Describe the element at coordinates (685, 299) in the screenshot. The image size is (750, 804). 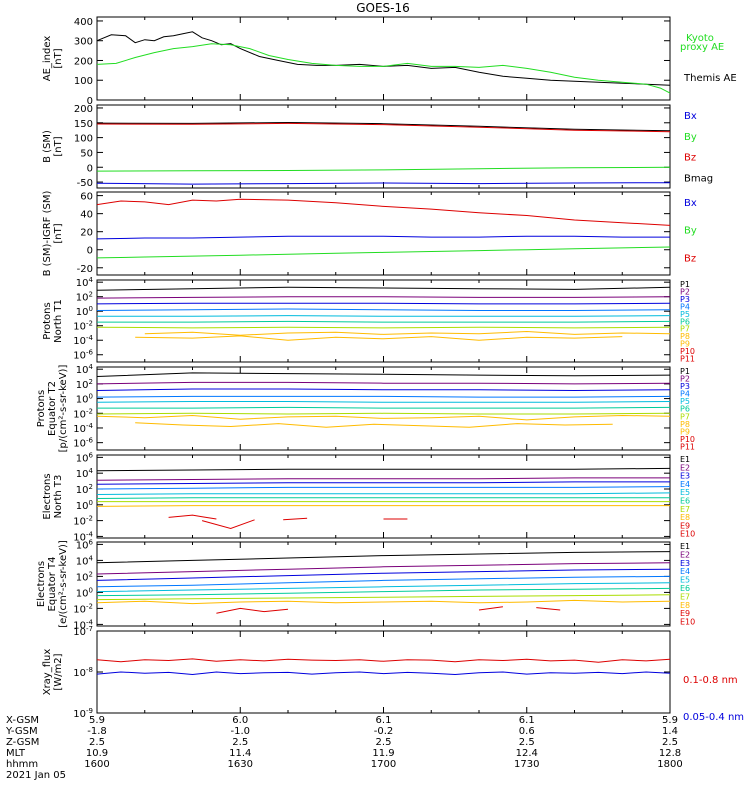
I see `legend-entry: P3` at that location.